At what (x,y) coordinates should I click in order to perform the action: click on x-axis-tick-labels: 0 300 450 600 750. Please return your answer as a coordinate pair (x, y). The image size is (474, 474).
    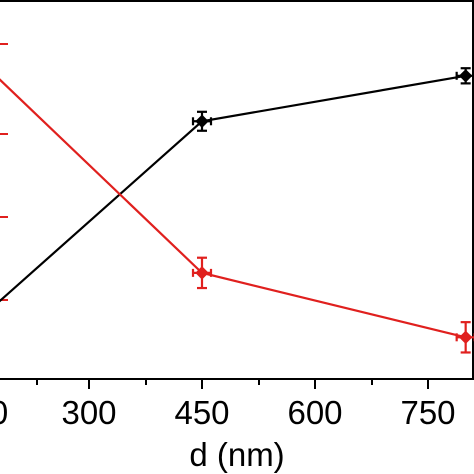
    Looking at the image, I should click on (228, 412).